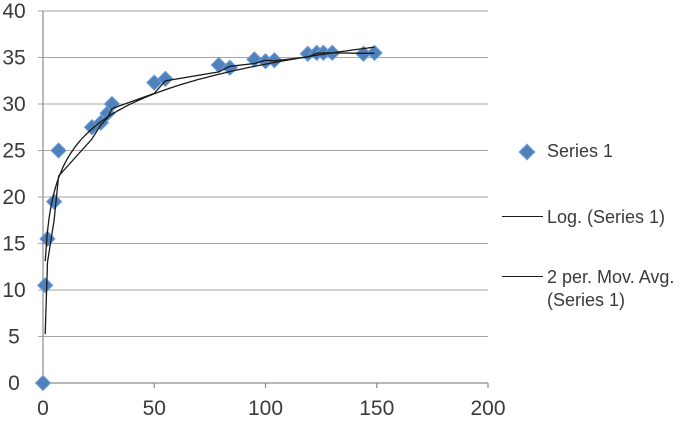  I want to click on diamond-marker-icon, so click(527, 152).